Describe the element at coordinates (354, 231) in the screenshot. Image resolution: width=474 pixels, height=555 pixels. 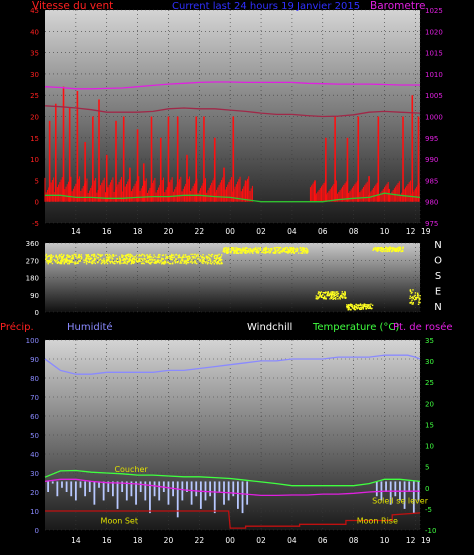
I see `panel1-x-tick: 08` at that location.